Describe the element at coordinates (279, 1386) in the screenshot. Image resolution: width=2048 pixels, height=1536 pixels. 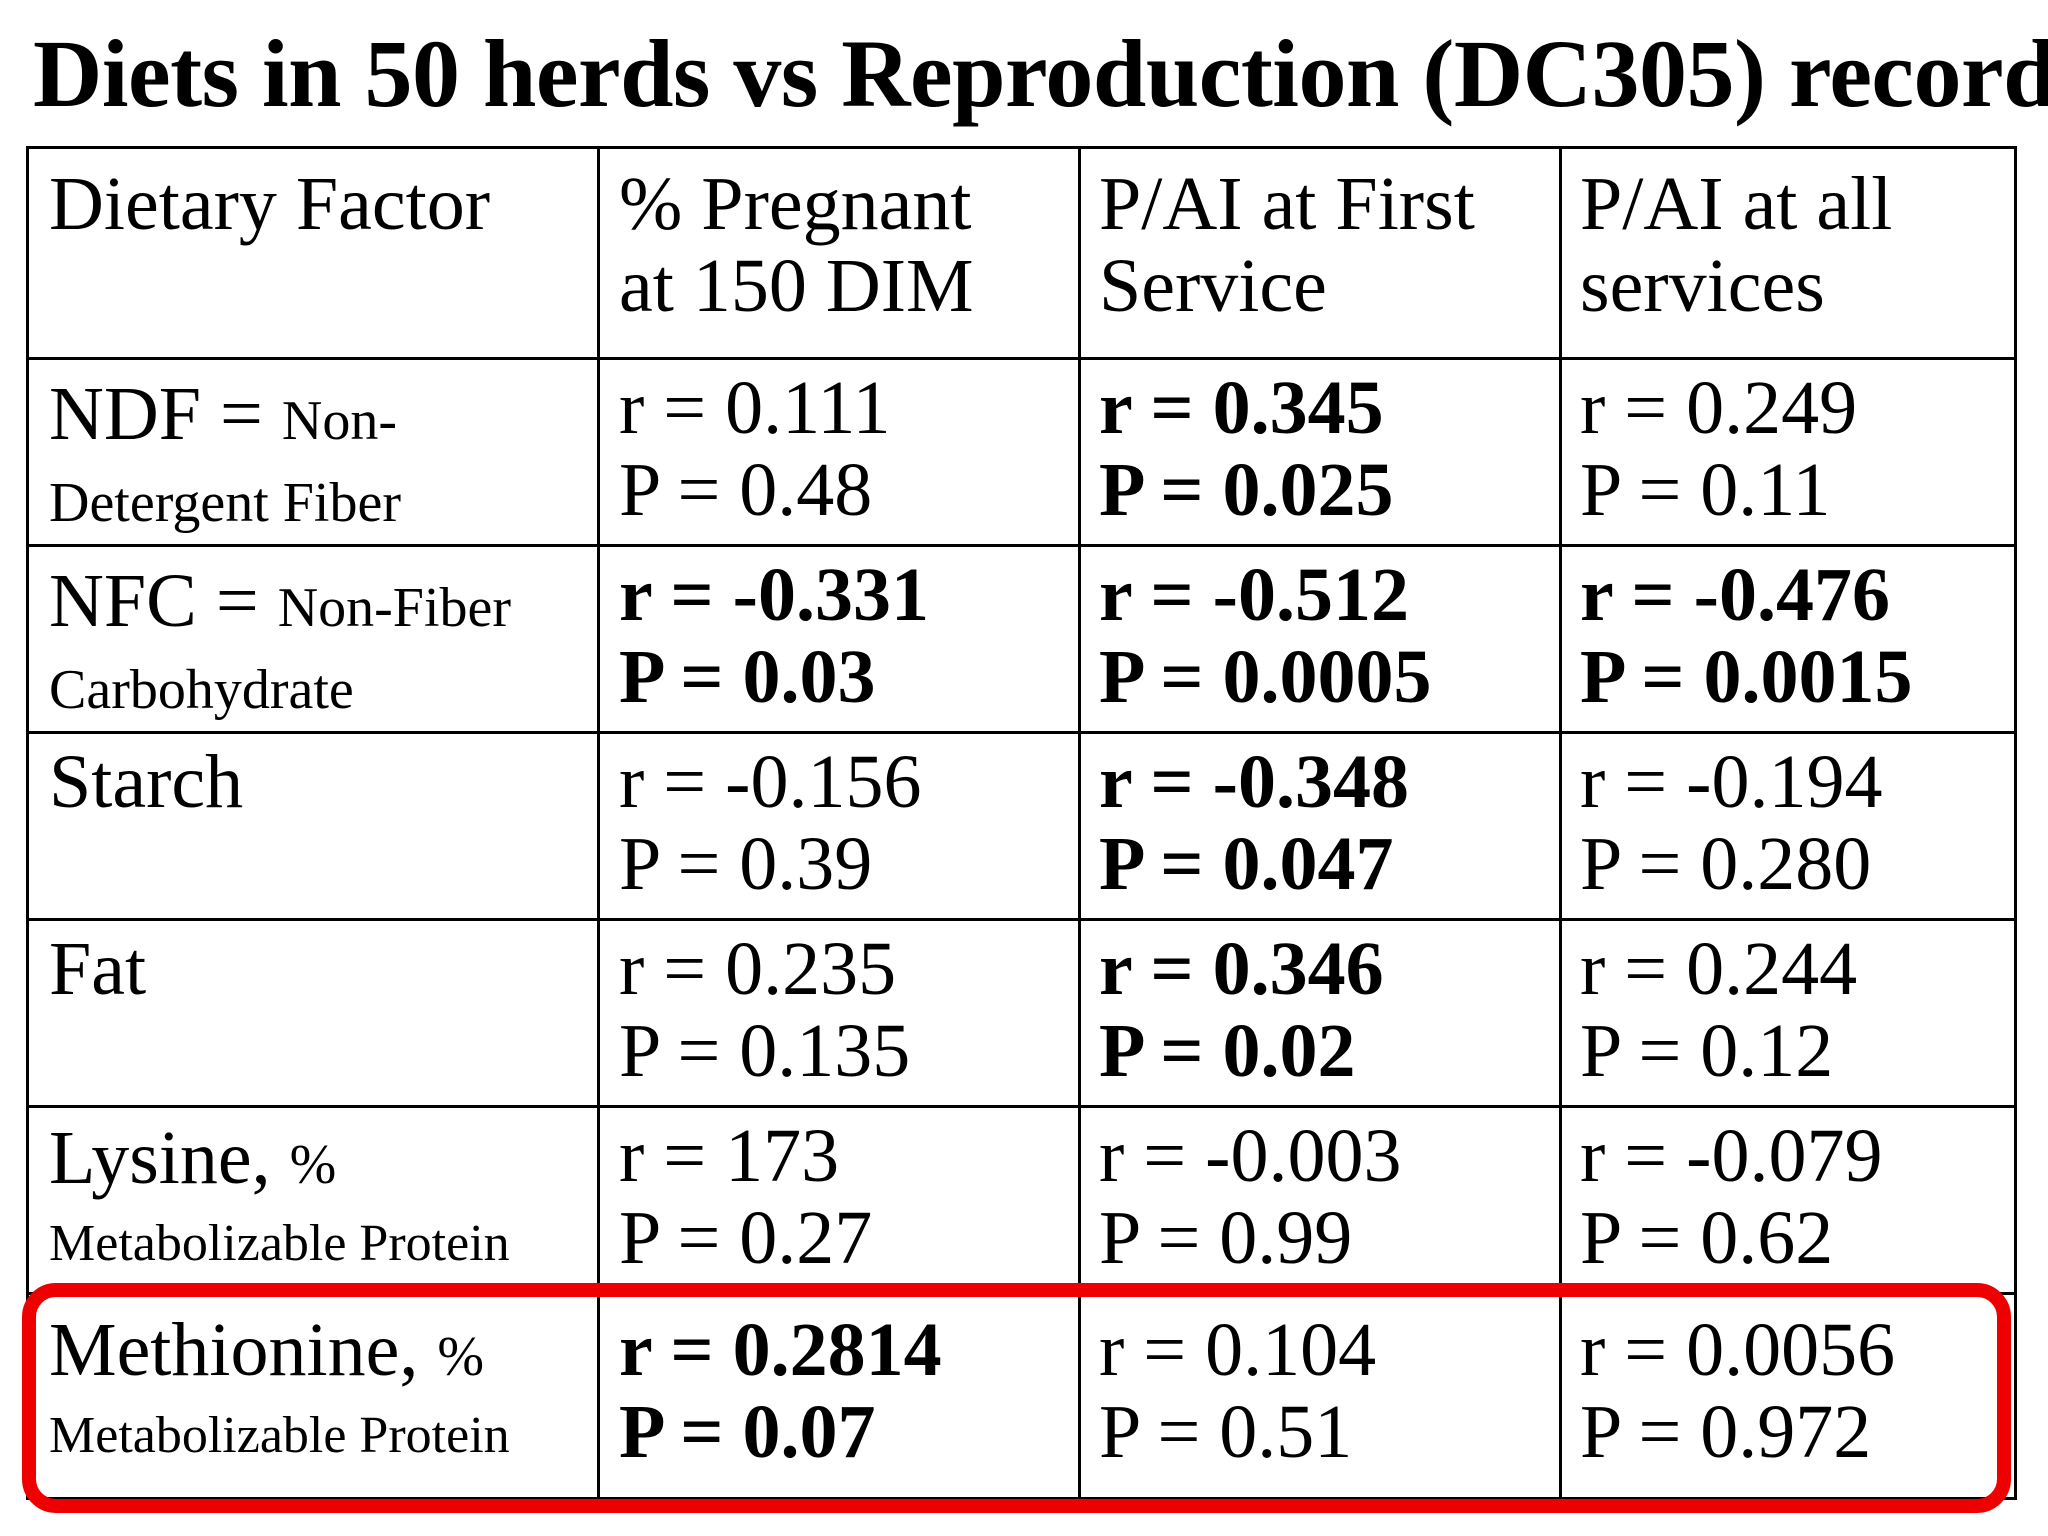
I see `factor-cell-methionine: Methionine, % Metabolizable Protein` at that location.